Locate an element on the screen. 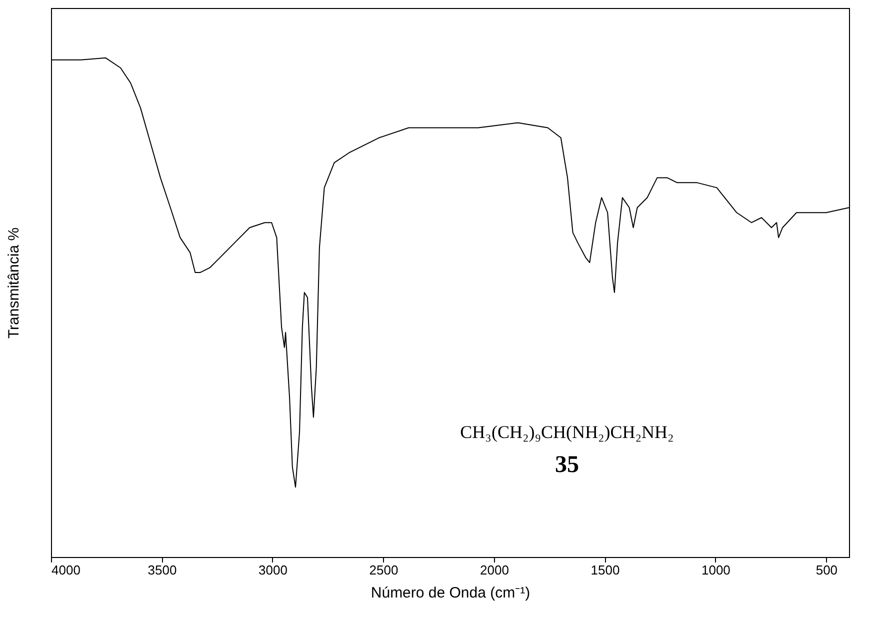  x-tick-label: 4000 is located at coordinates (66, 570).